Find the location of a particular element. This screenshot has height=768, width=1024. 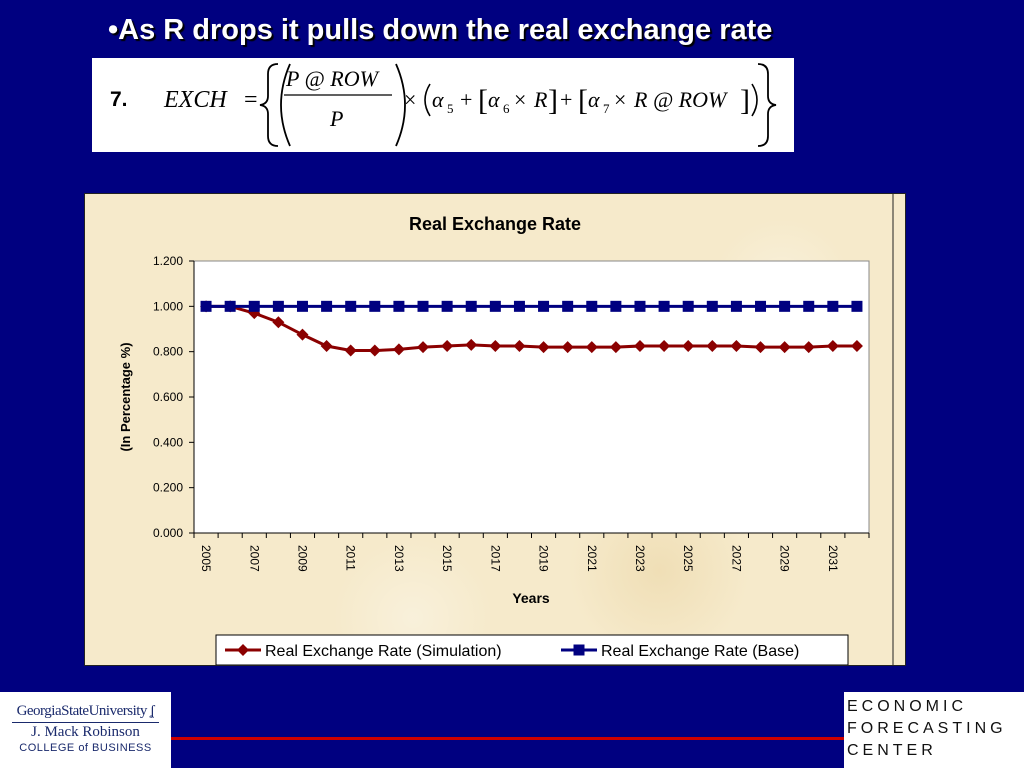

times-sign-1: × is located at coordinates (410, 99).